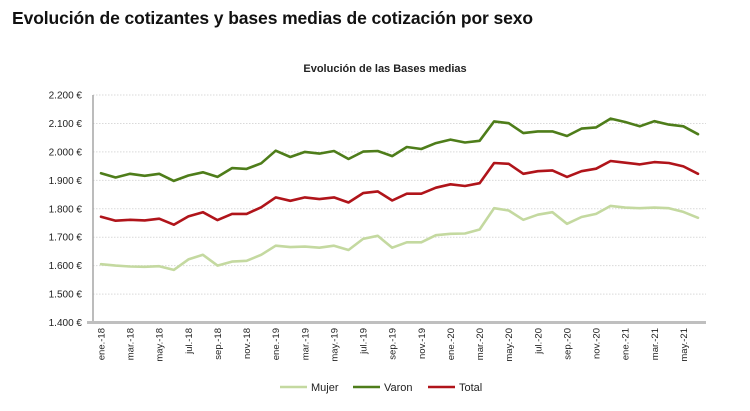 Image resolution: width=750 pixels, height=411 pixels. I want to click on x-tick-label: sep.-18, so click(218, 344).